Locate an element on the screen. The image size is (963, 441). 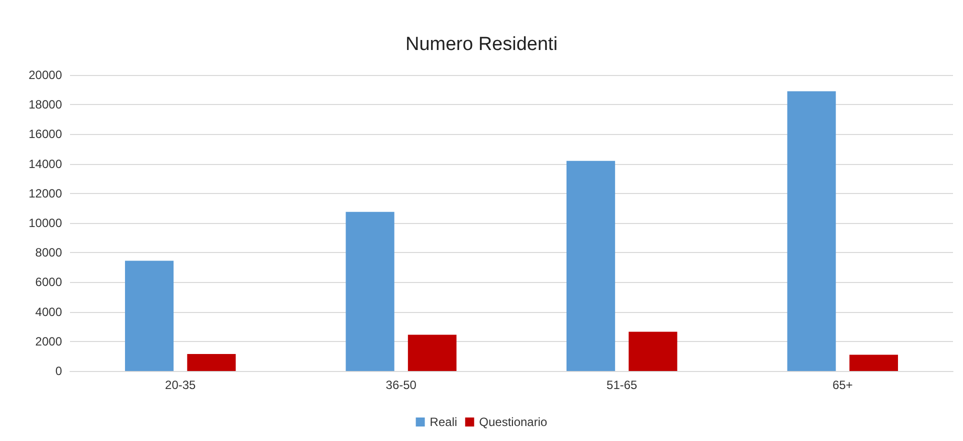
y-tick-label: 4000 is located at coordinates (48, 311).